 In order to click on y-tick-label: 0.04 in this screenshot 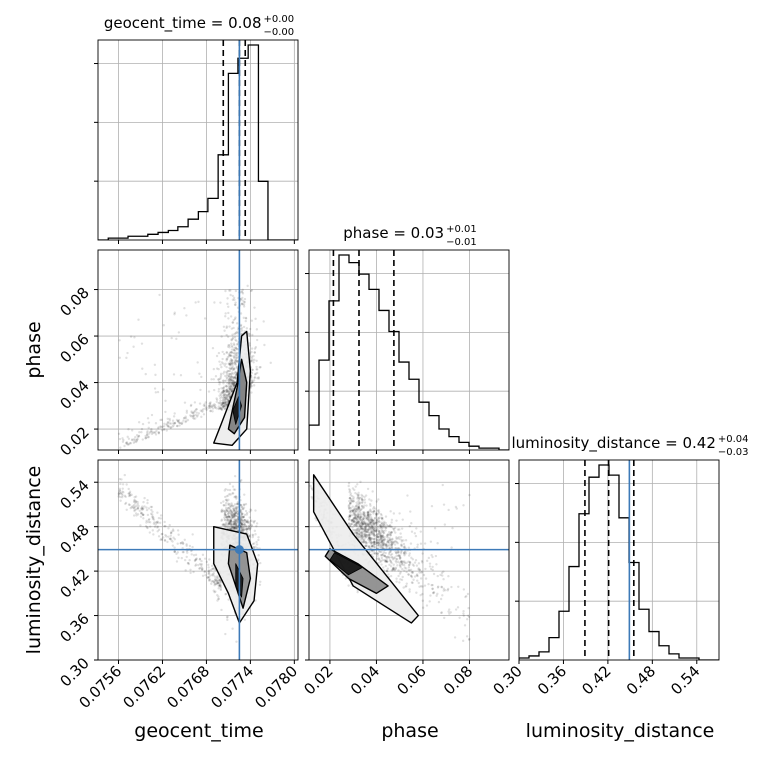, I will do `click(74, 395)`.